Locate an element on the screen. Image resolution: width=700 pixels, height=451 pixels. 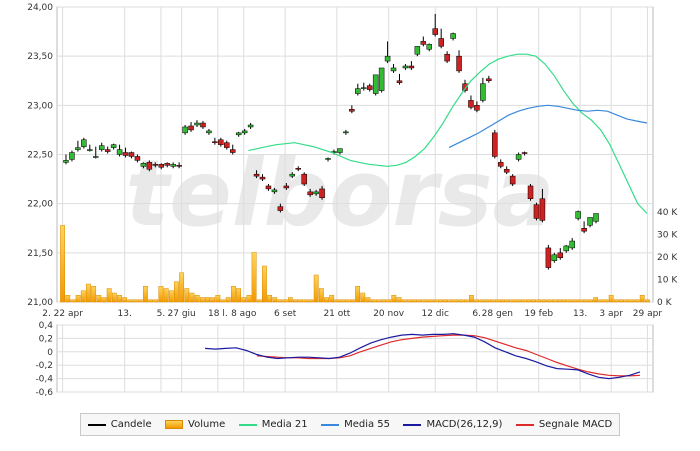
legend-item: Media 55 is located at coordinates (355, 424).